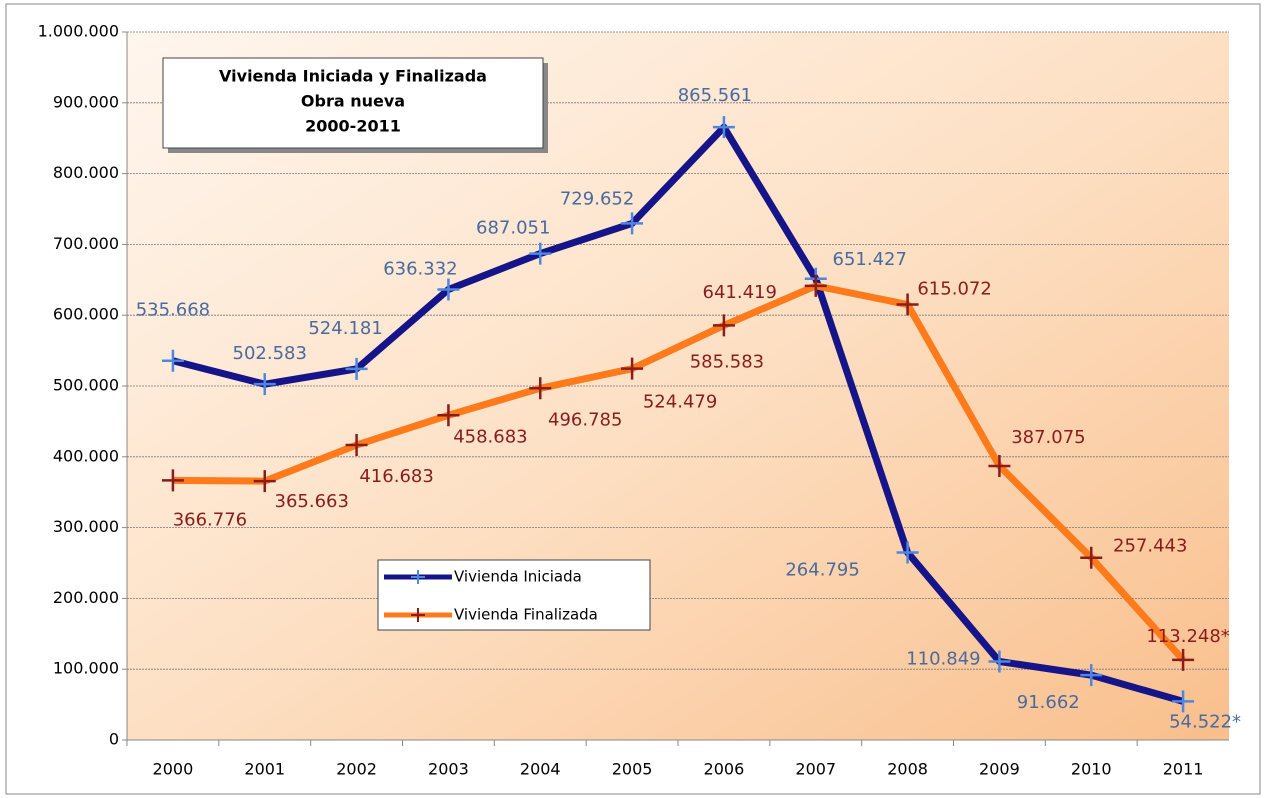 Image resolution: width=1265 pixels, height=798 pixels. What do you see at coordinates (1048, 437) in the screenshot?
I see `data-label: 387.075` at bounding box center [1048, 437].